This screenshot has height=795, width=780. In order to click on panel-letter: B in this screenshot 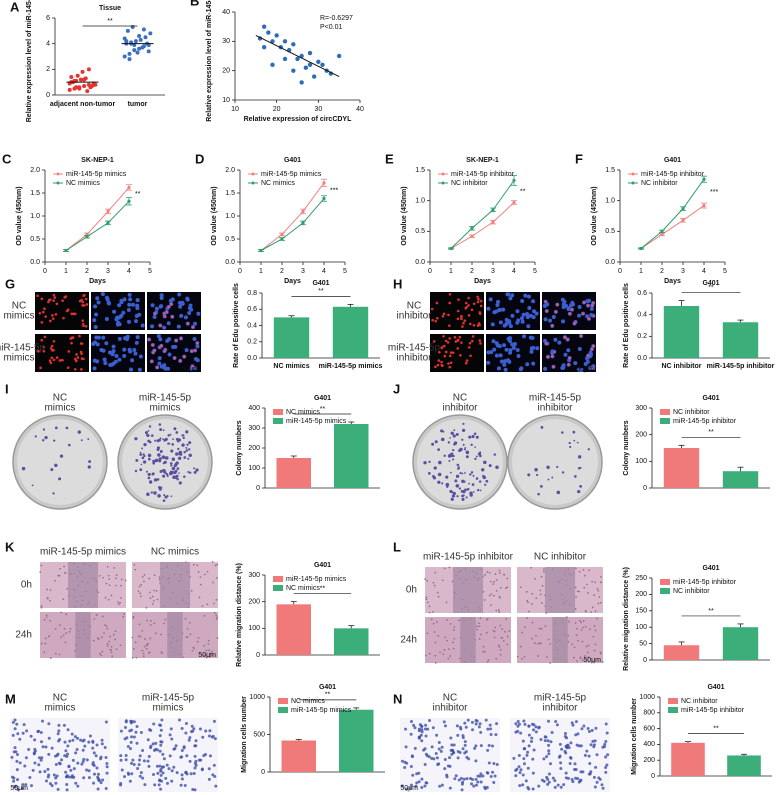, I will do `click(194, 4)`.